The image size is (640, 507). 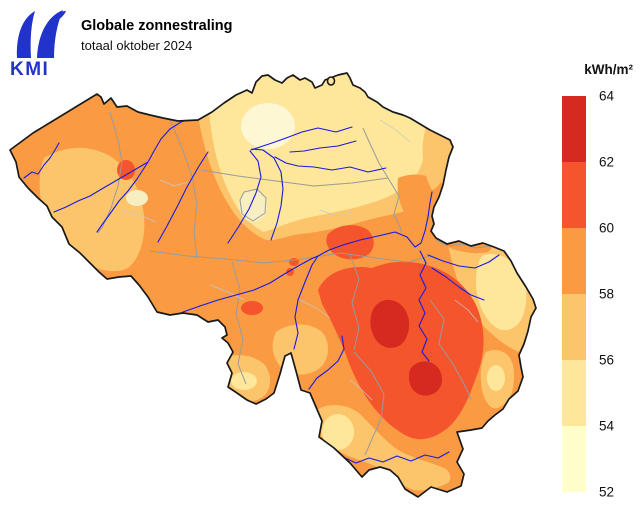 I want to click on legend-tick-54: 54, so click(x=607, y=426).